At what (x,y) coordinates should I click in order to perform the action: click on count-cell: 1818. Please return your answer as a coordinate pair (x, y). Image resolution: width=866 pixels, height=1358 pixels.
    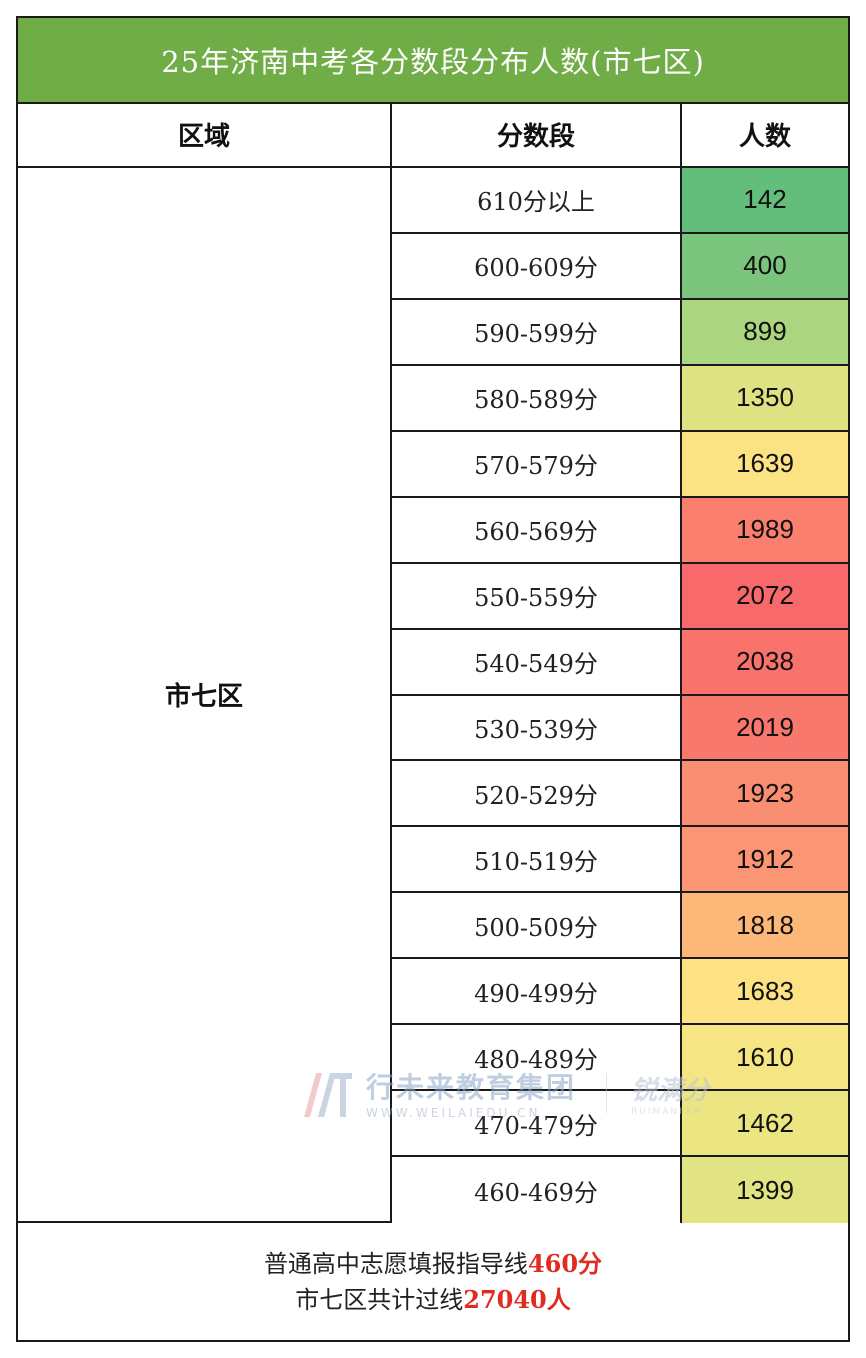
    Looking at the image, I should click on (765, 925).